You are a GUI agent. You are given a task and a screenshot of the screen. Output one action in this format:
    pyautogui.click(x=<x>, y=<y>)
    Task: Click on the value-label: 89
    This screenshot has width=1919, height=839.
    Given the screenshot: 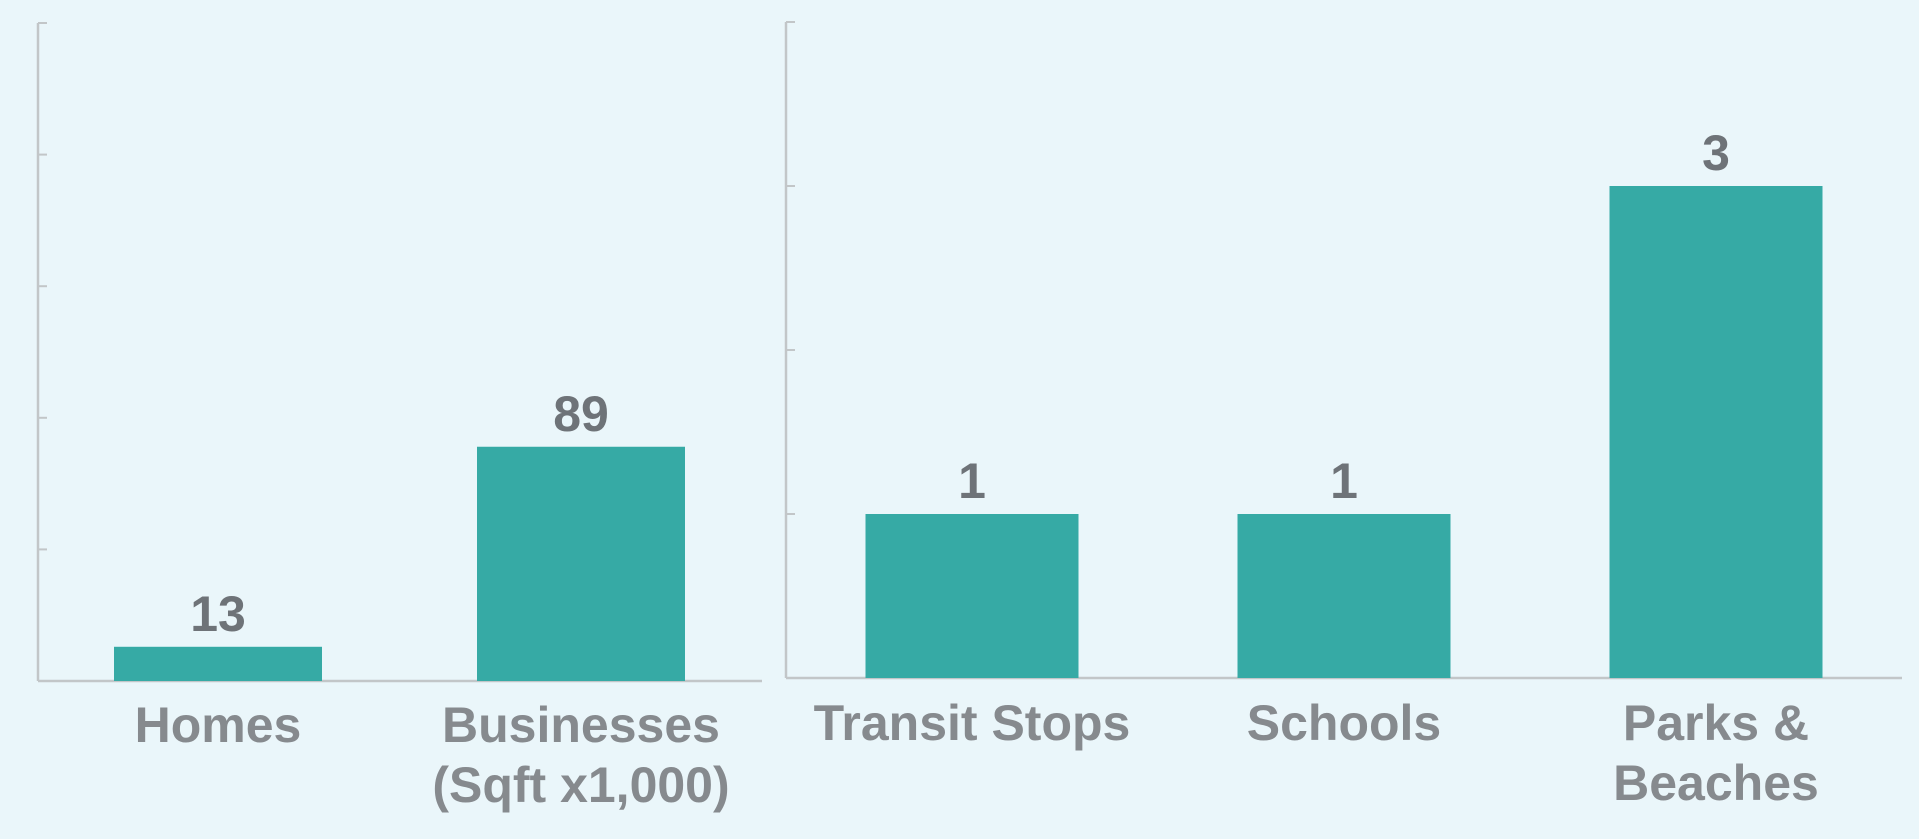 What is the action you would take?
    pyautogui.click(x=581, y=414)
    